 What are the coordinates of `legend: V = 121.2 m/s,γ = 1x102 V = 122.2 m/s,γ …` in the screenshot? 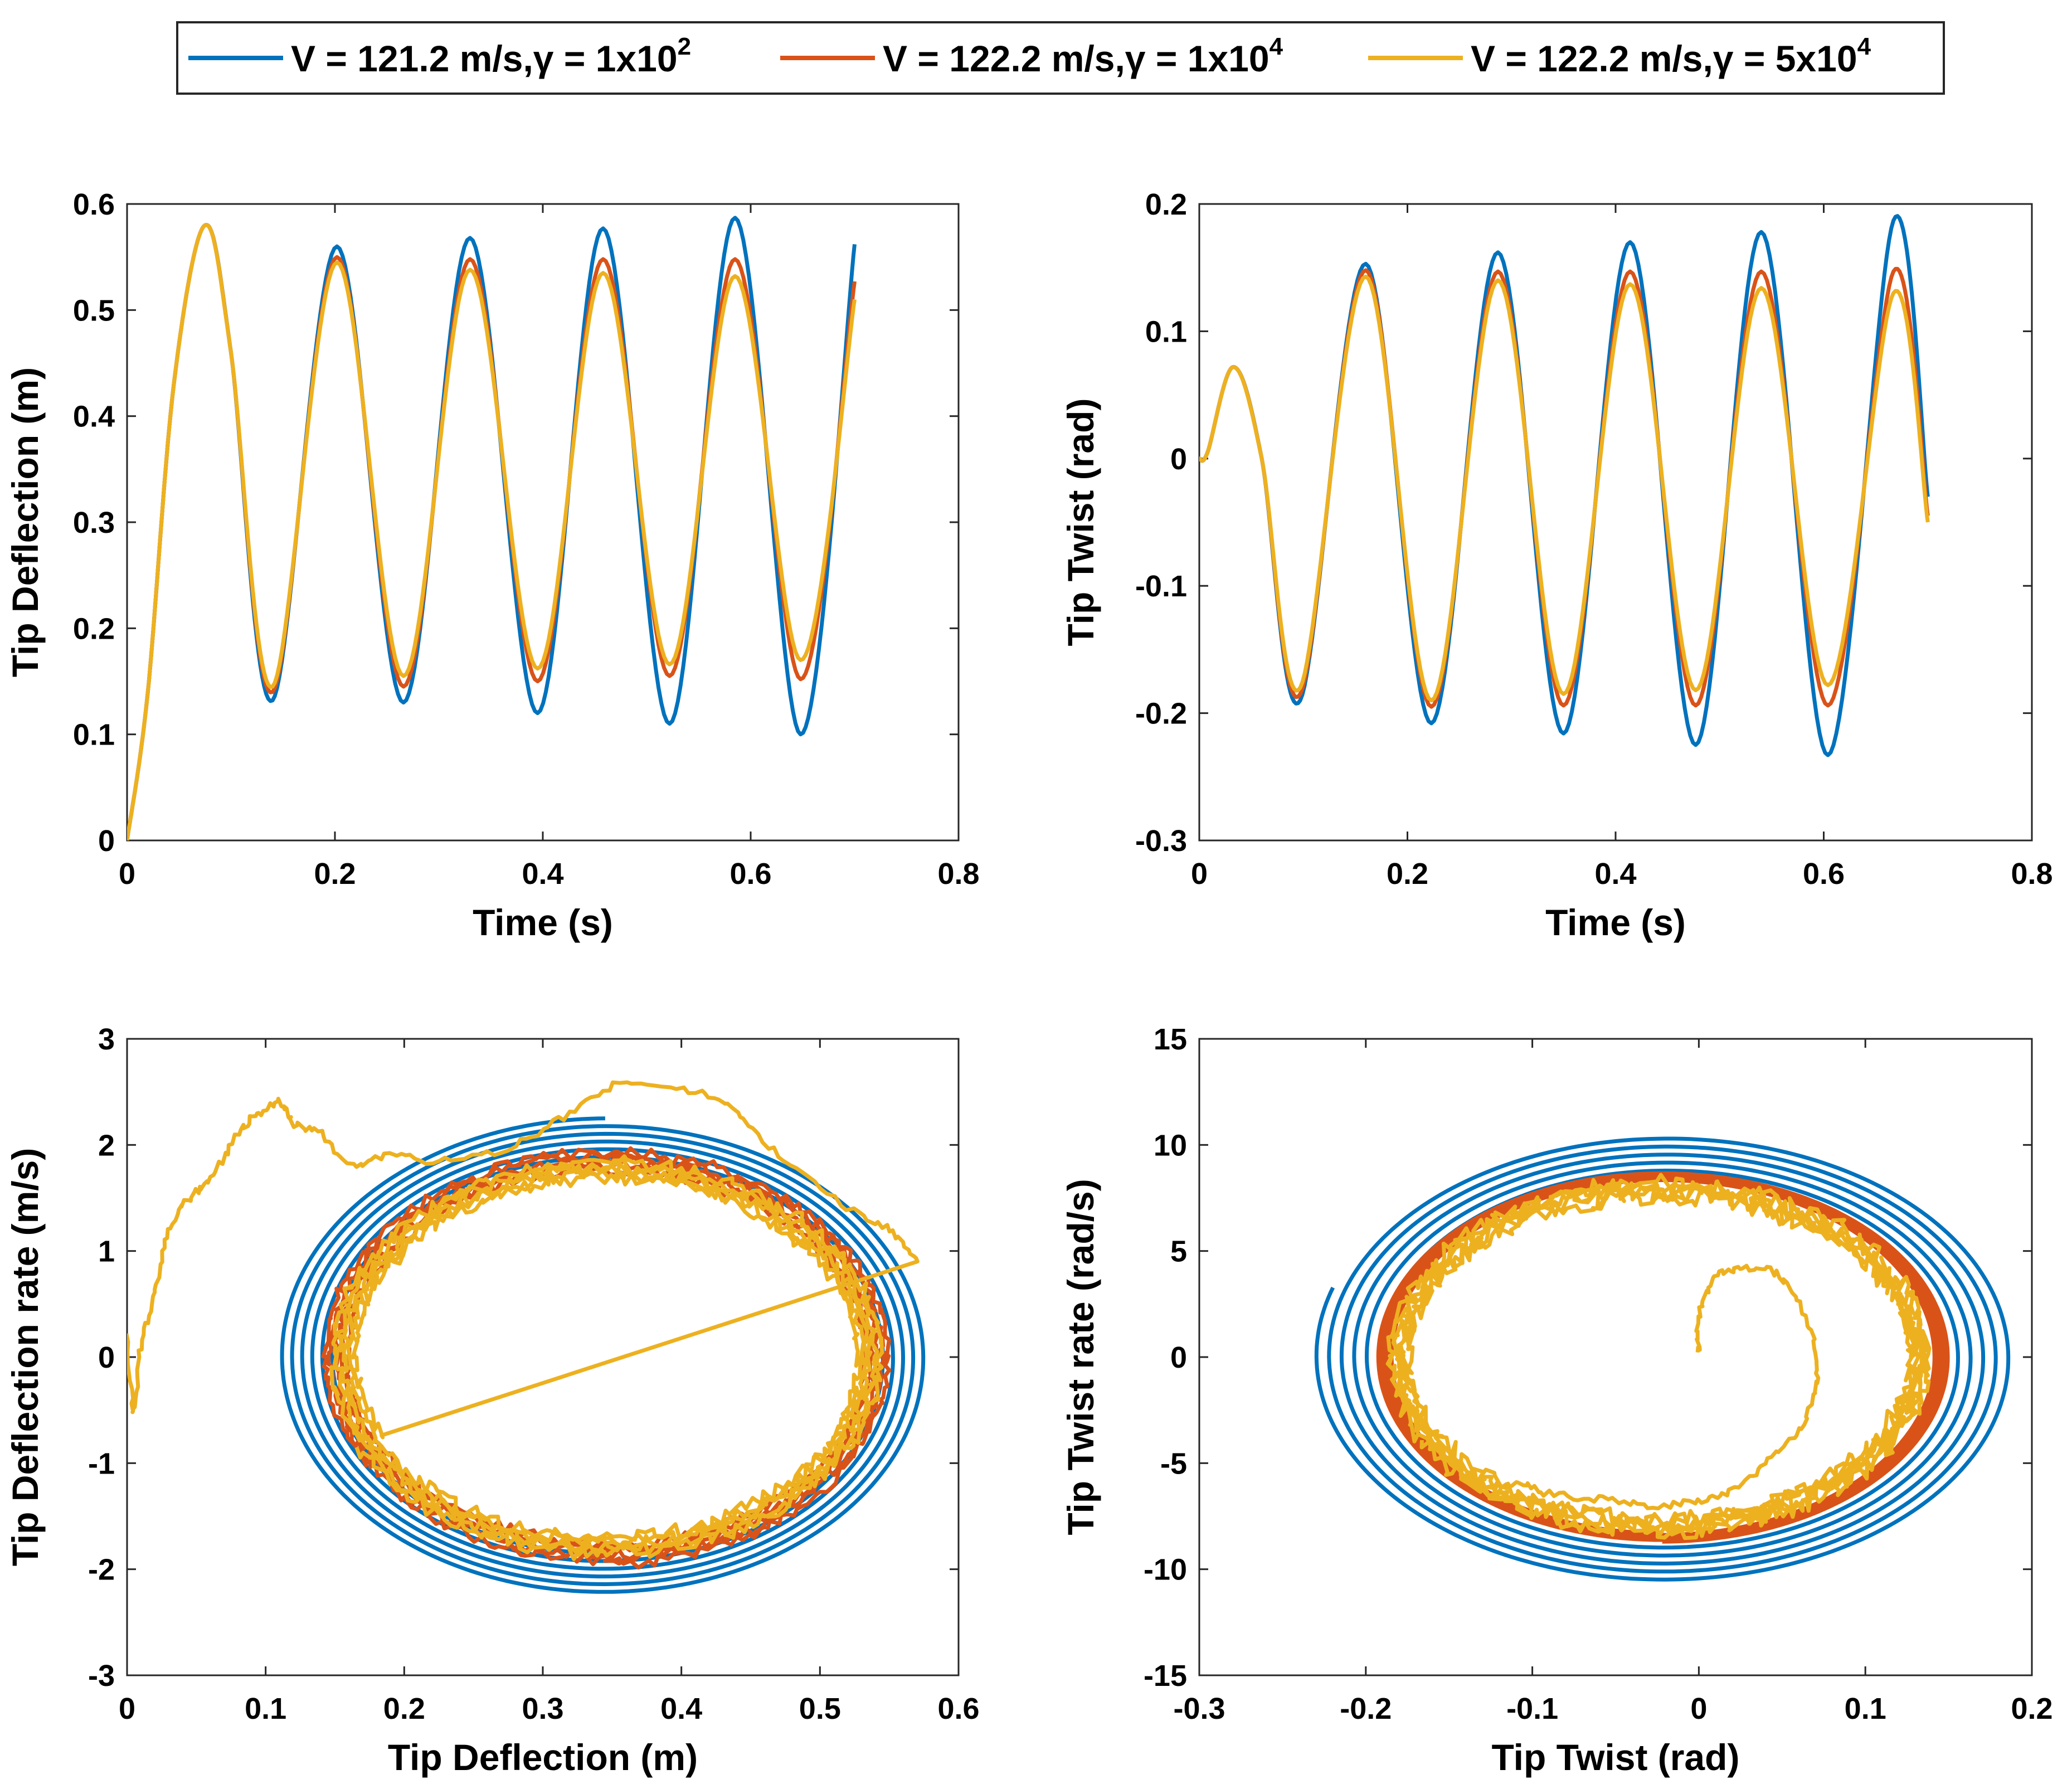 It's located at (1060, 58).